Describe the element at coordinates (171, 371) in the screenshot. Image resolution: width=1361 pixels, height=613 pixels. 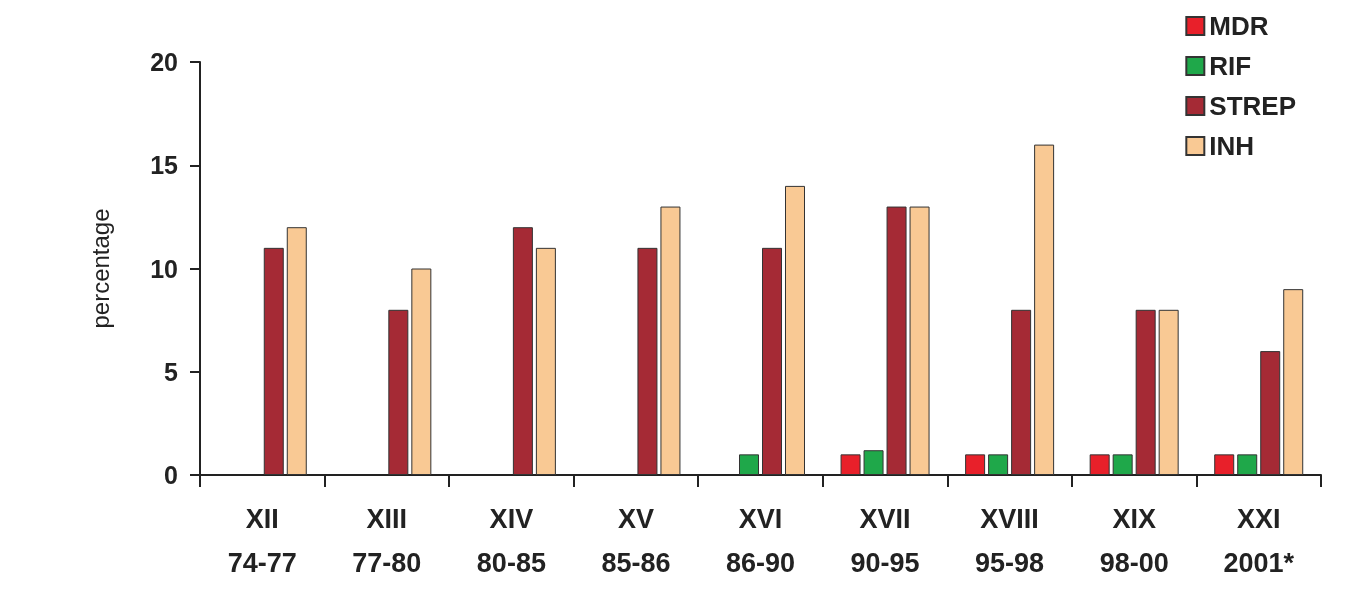
I see `y-tick-label: 5` at that location.